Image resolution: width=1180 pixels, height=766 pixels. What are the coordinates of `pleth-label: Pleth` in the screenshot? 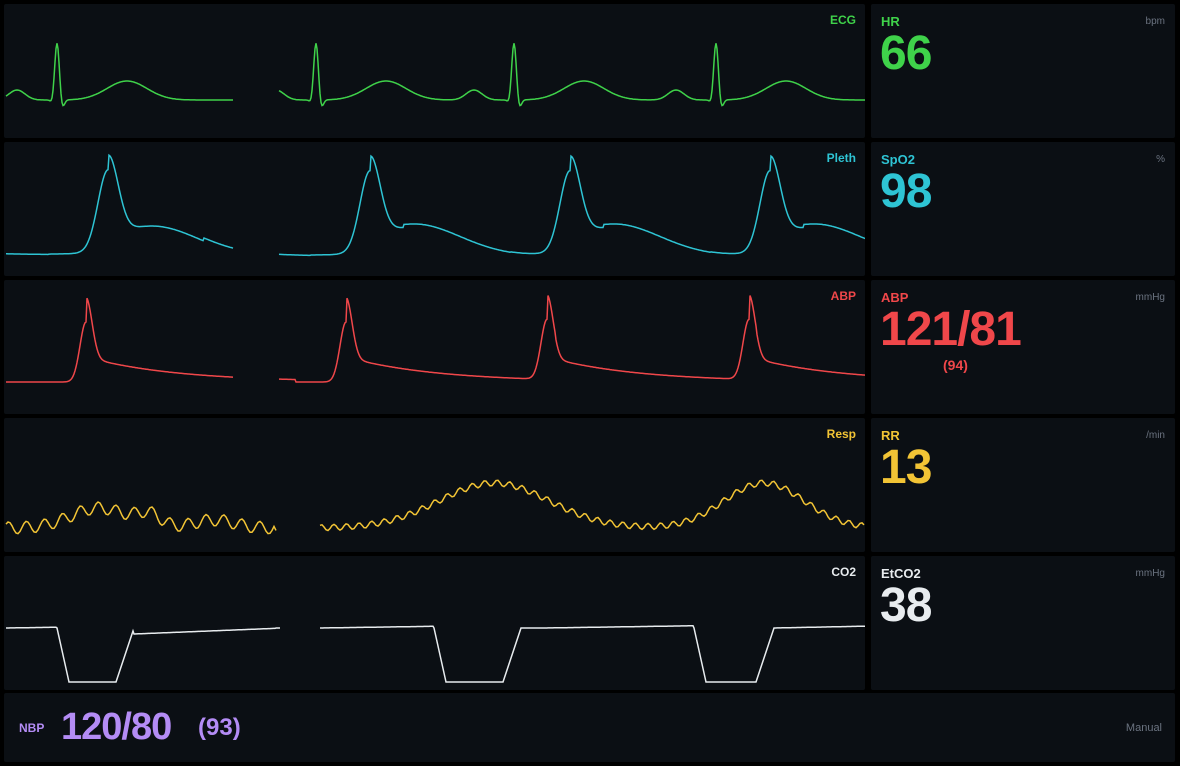 It's located at (841, 158).